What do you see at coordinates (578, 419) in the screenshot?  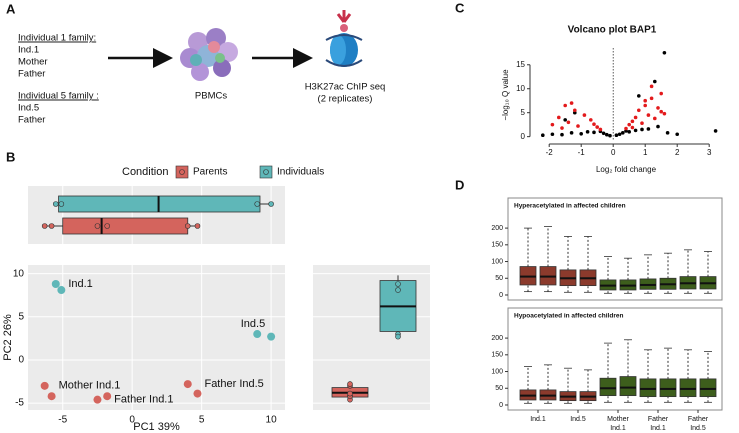 I see `x-tick-label: Ind.5` at bounding box center [578, 419].